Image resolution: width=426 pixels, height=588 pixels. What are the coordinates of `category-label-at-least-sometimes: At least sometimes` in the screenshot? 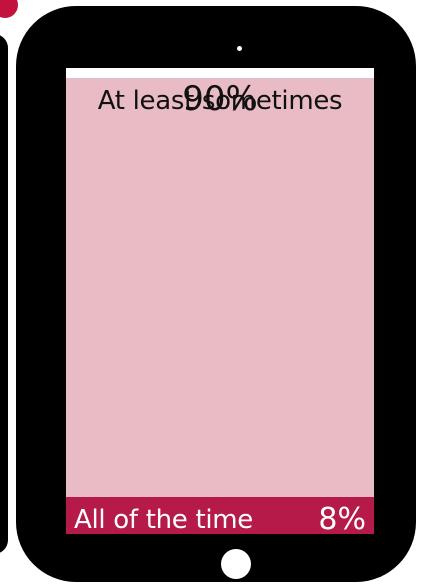 It's located at (220, 101).